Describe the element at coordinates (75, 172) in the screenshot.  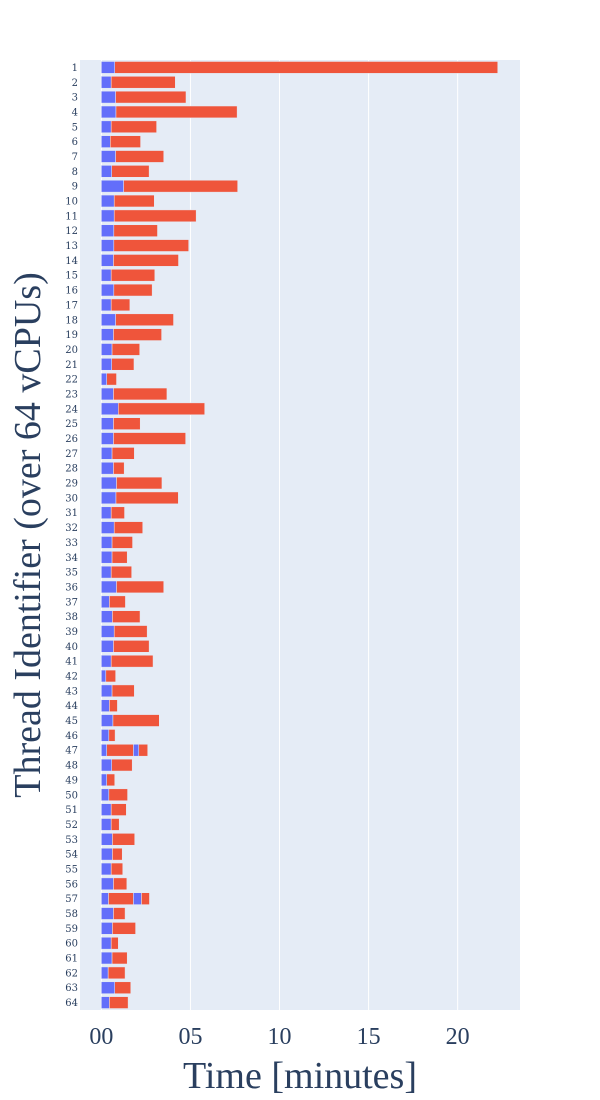
I see `y-tick-label: 8` at that location.